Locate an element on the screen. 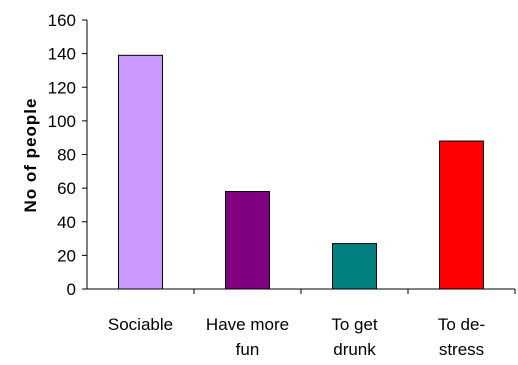  category-label: stress is located at coordinates (461, 349).